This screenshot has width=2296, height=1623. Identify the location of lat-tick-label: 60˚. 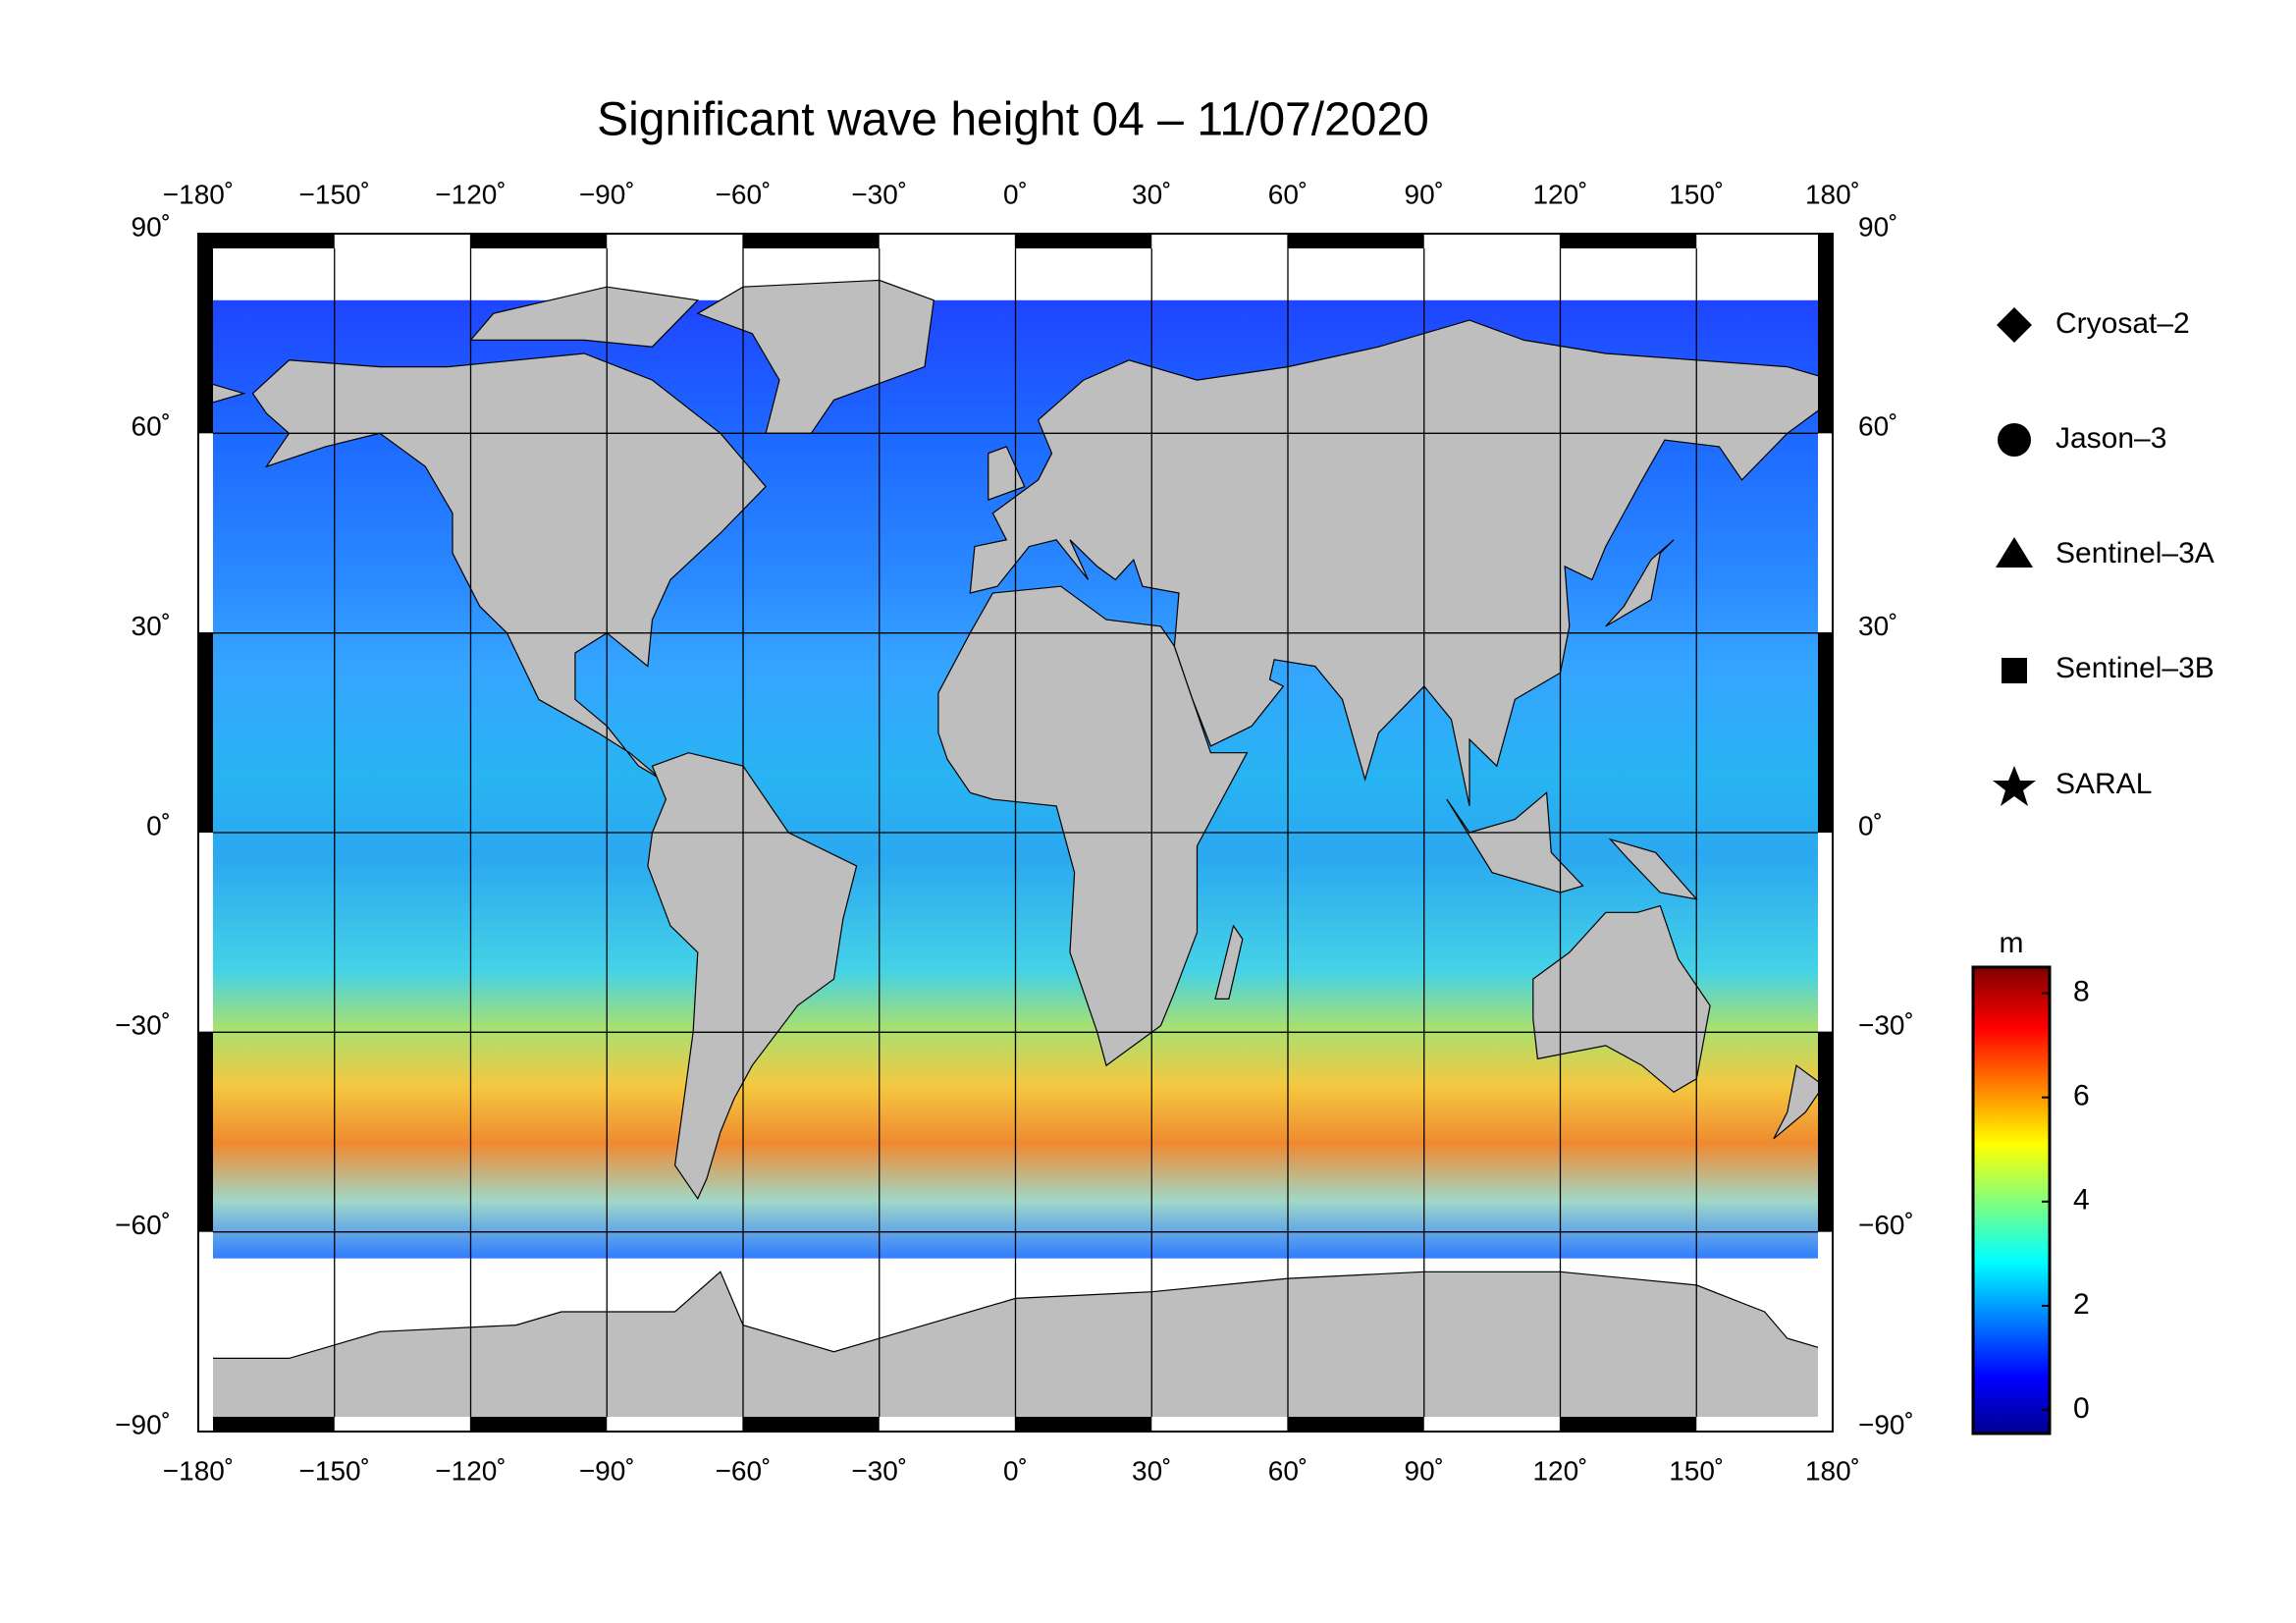
(1877, 427).